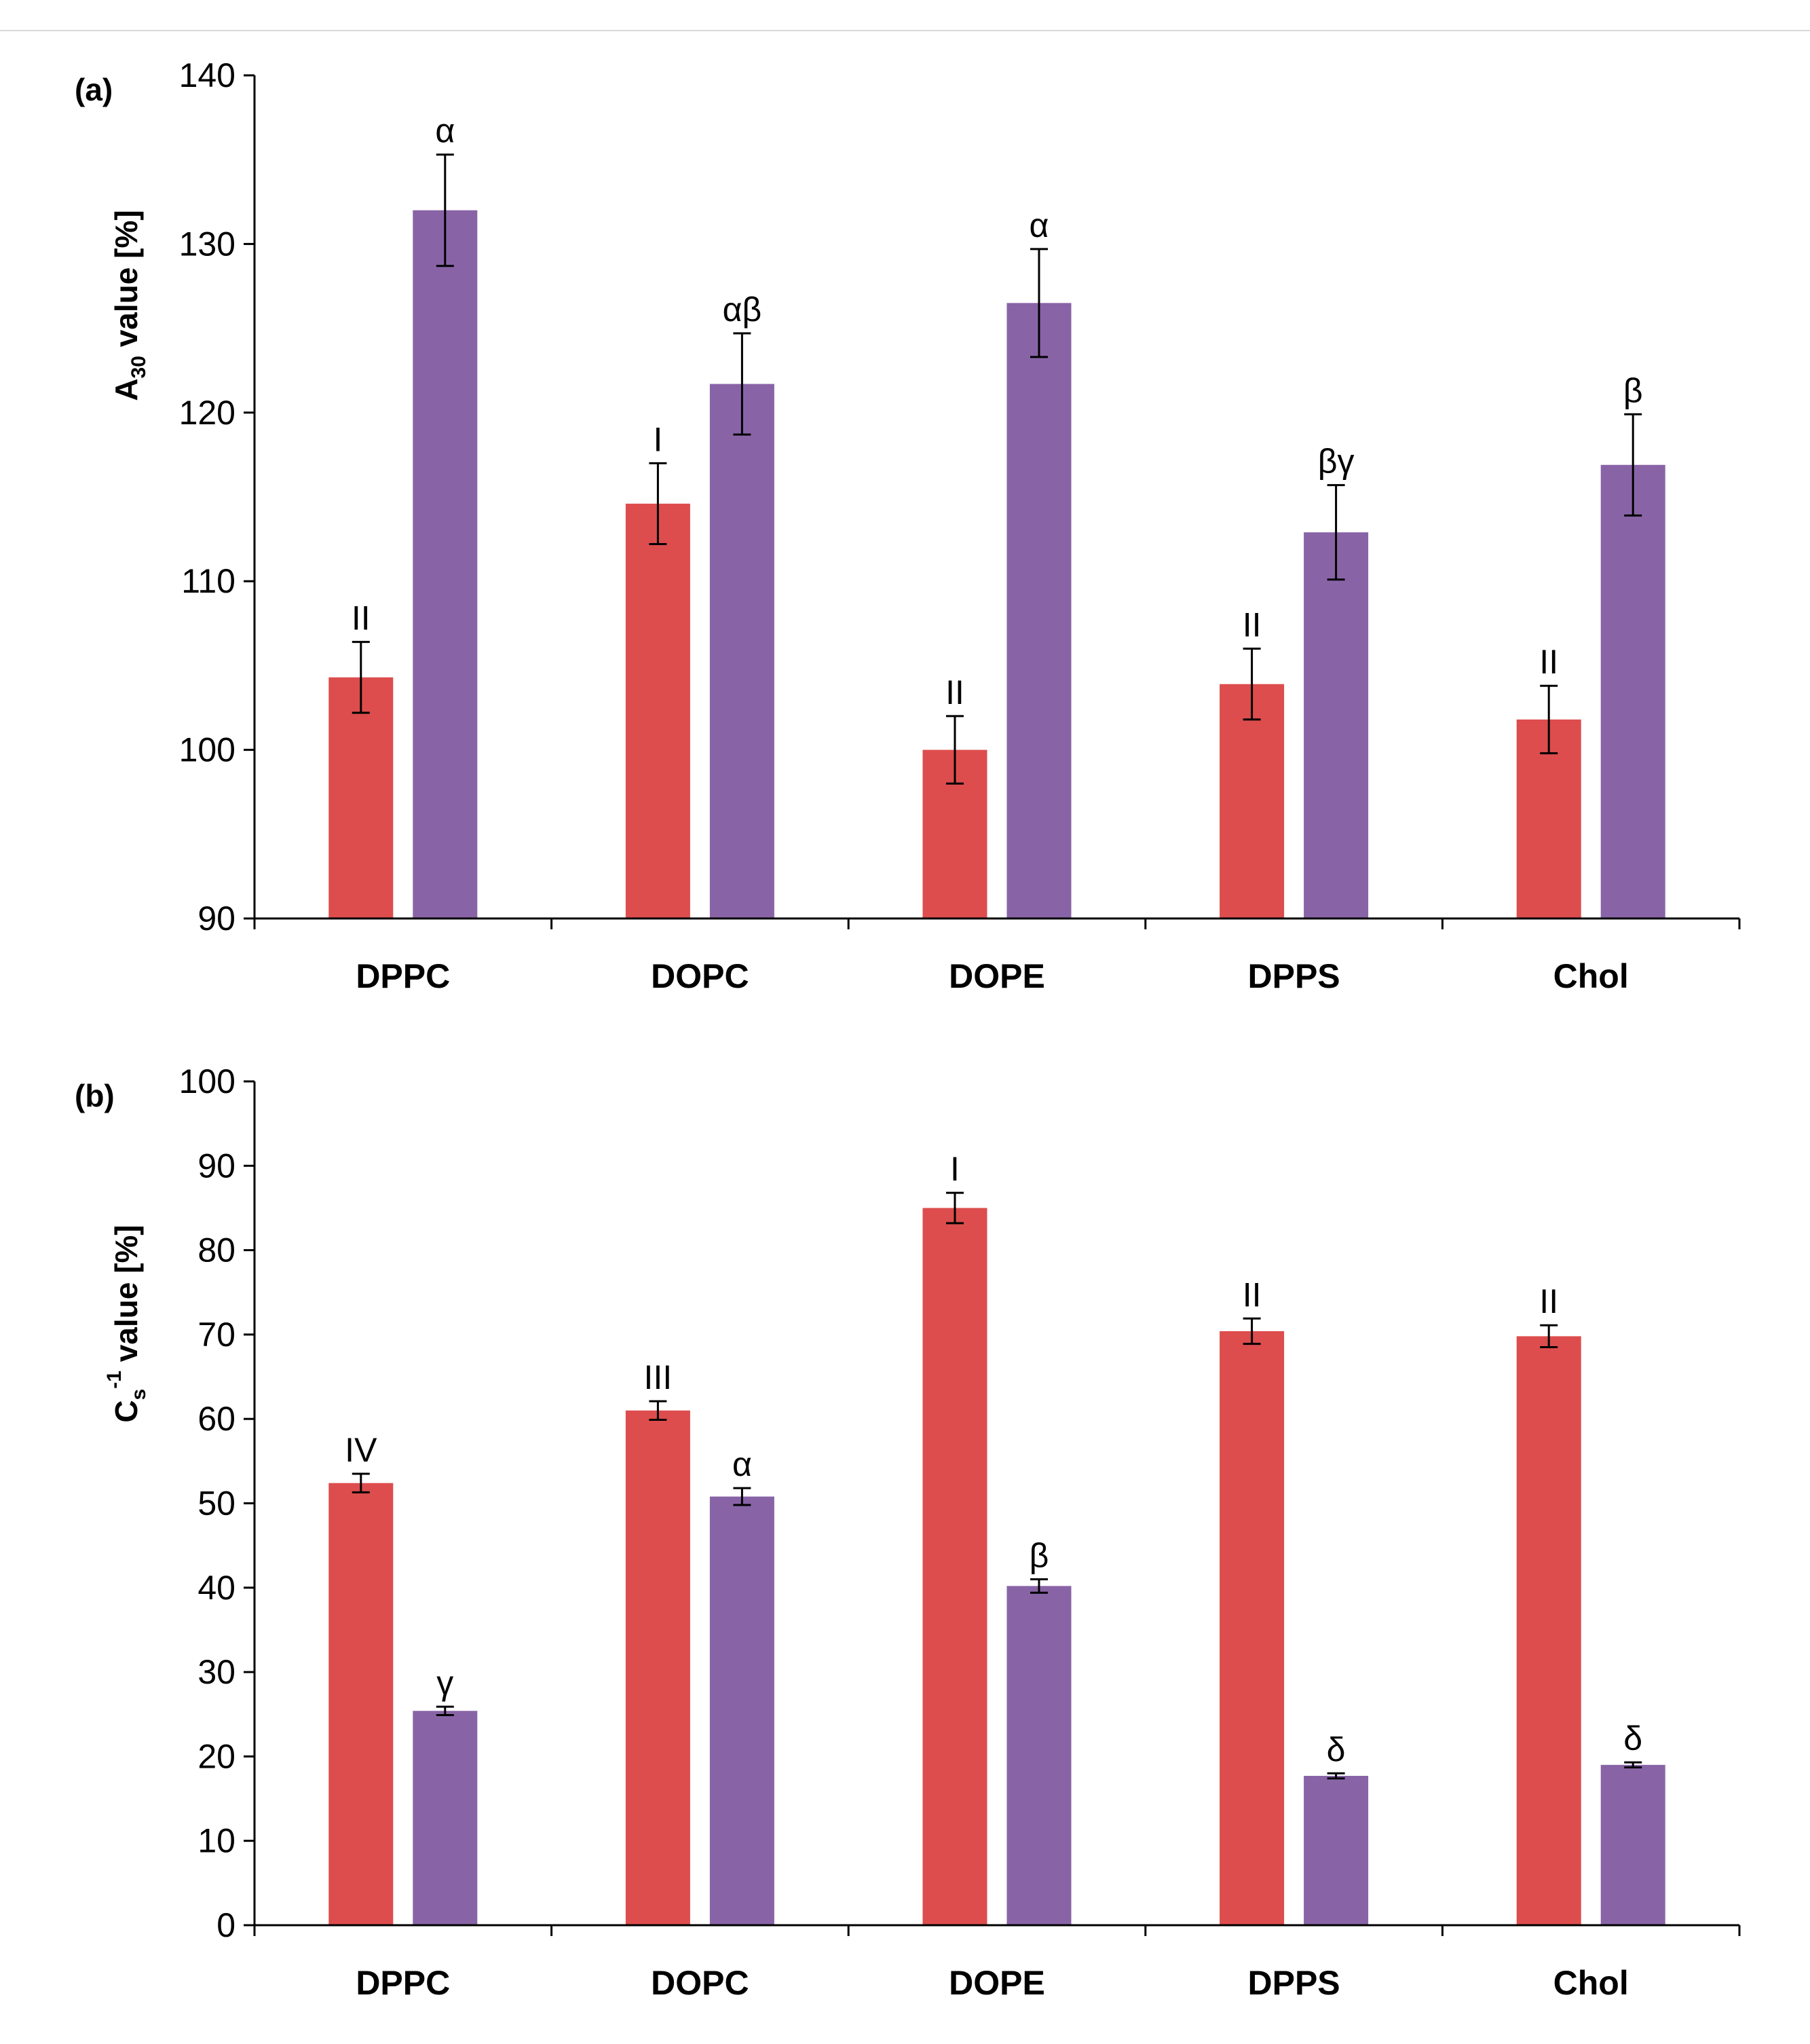  I want to click on y-tick-label: 10, so click(216, 1841).